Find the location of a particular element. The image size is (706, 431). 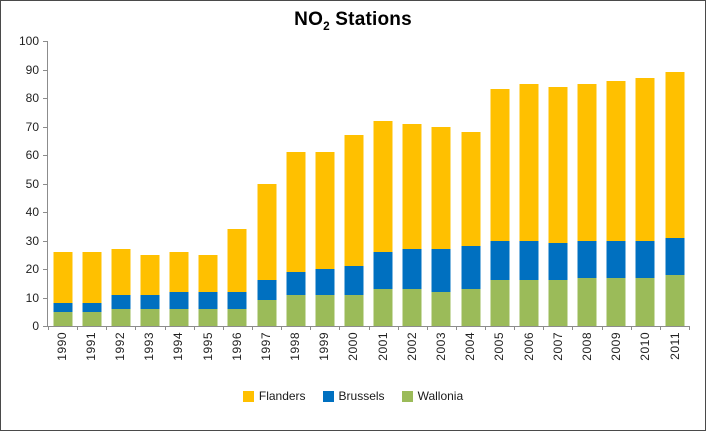

y-tick-label: 40 is located at coordinates (32, 212).